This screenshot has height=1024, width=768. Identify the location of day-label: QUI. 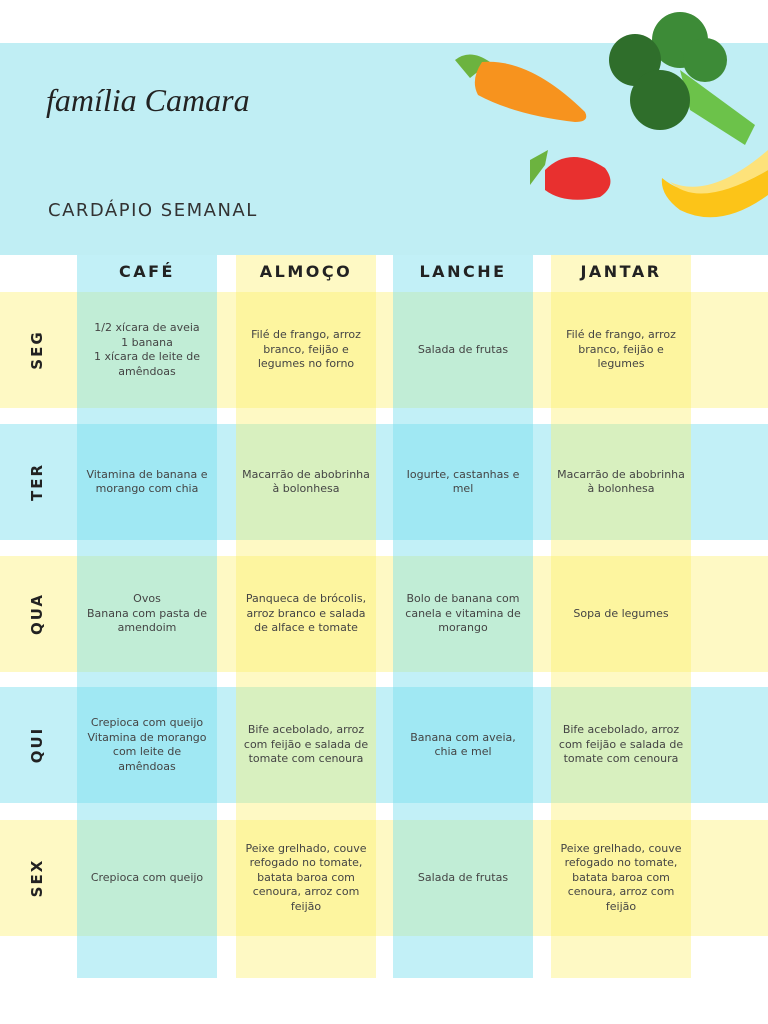
(37, 745).